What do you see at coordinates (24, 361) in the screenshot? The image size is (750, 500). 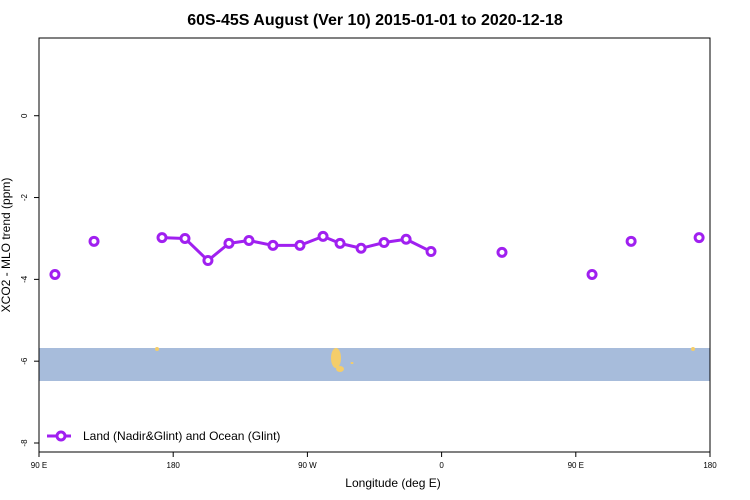 I see `y-tick-label: -6` at bounding box center [24, 361].